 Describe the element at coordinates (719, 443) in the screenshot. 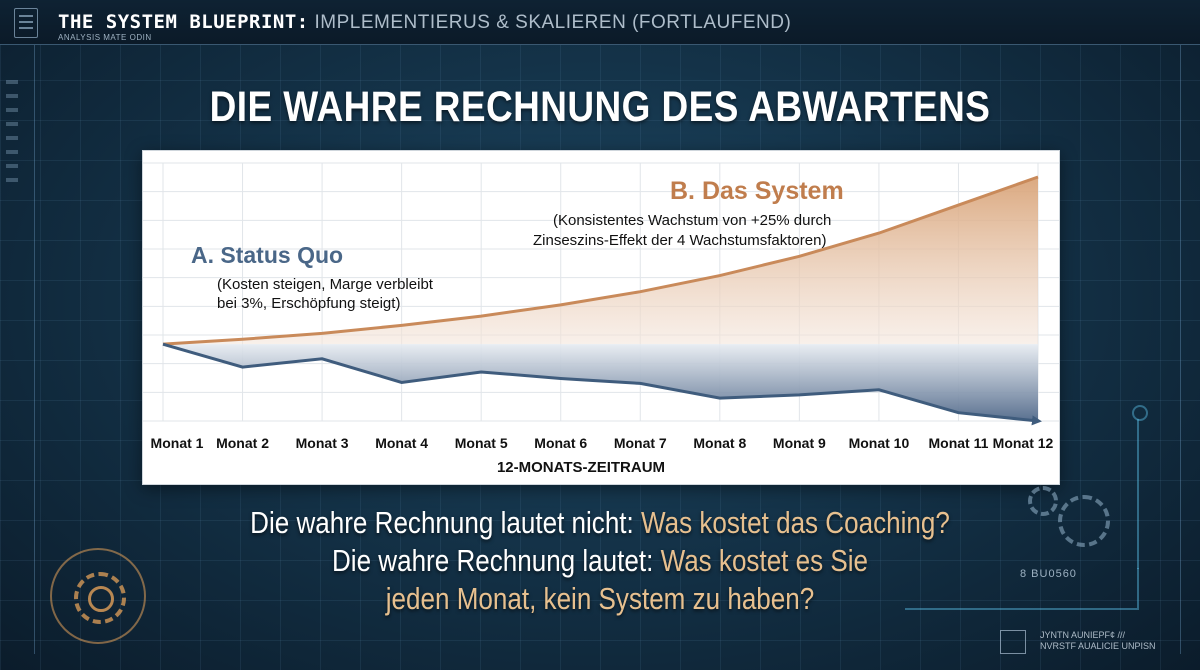

I see `x-tick-label: Monat 8` at that location.